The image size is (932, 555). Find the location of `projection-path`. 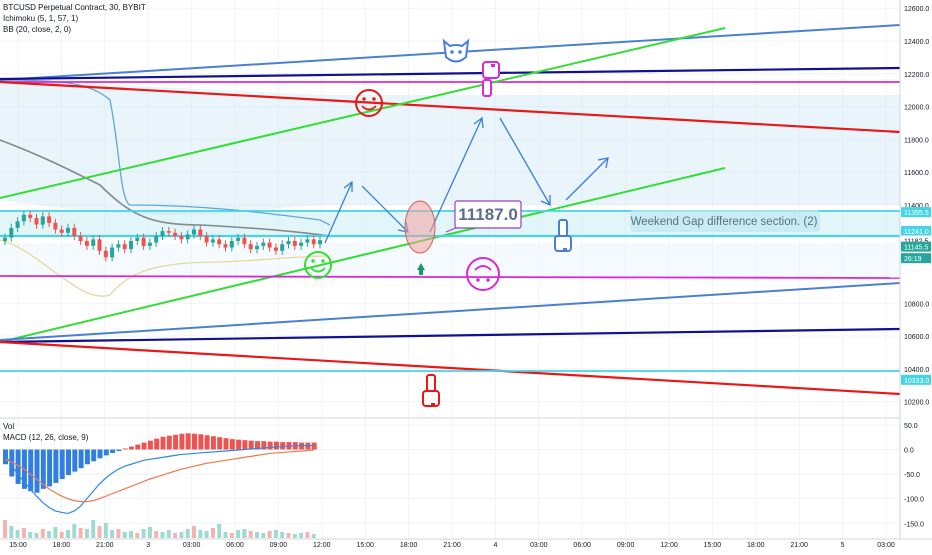

projection-path is located at coordinates (466, 180).